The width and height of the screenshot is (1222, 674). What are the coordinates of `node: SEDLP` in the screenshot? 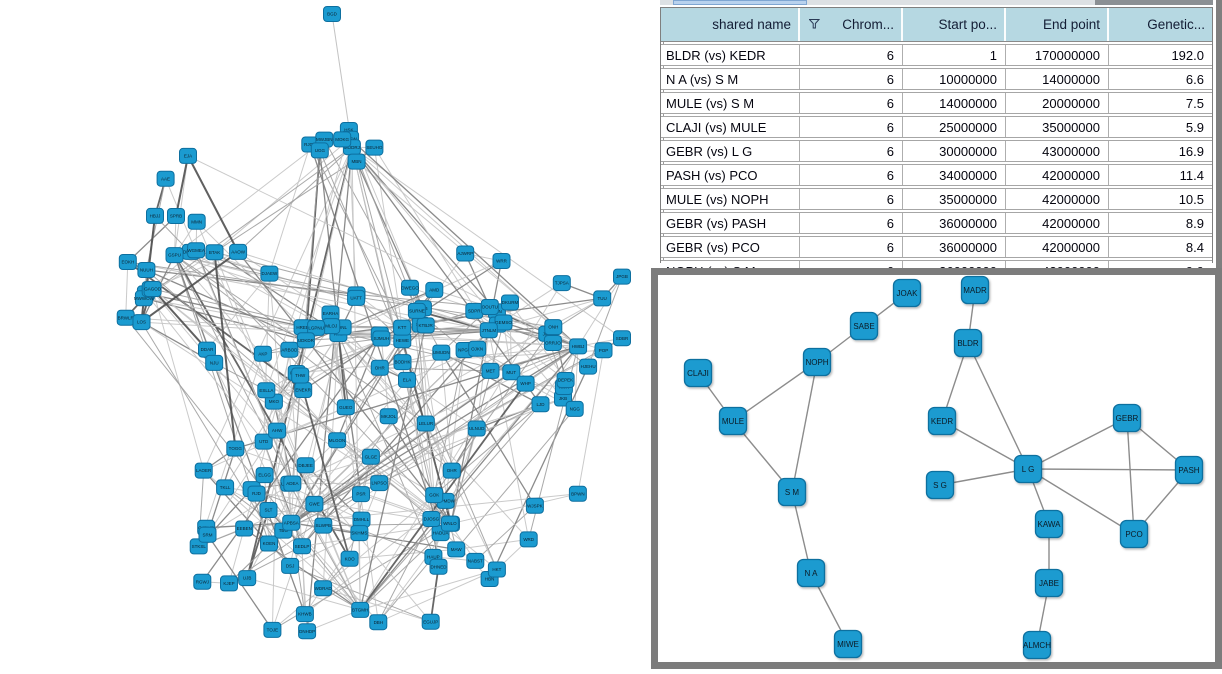 It's located at (302, 546).